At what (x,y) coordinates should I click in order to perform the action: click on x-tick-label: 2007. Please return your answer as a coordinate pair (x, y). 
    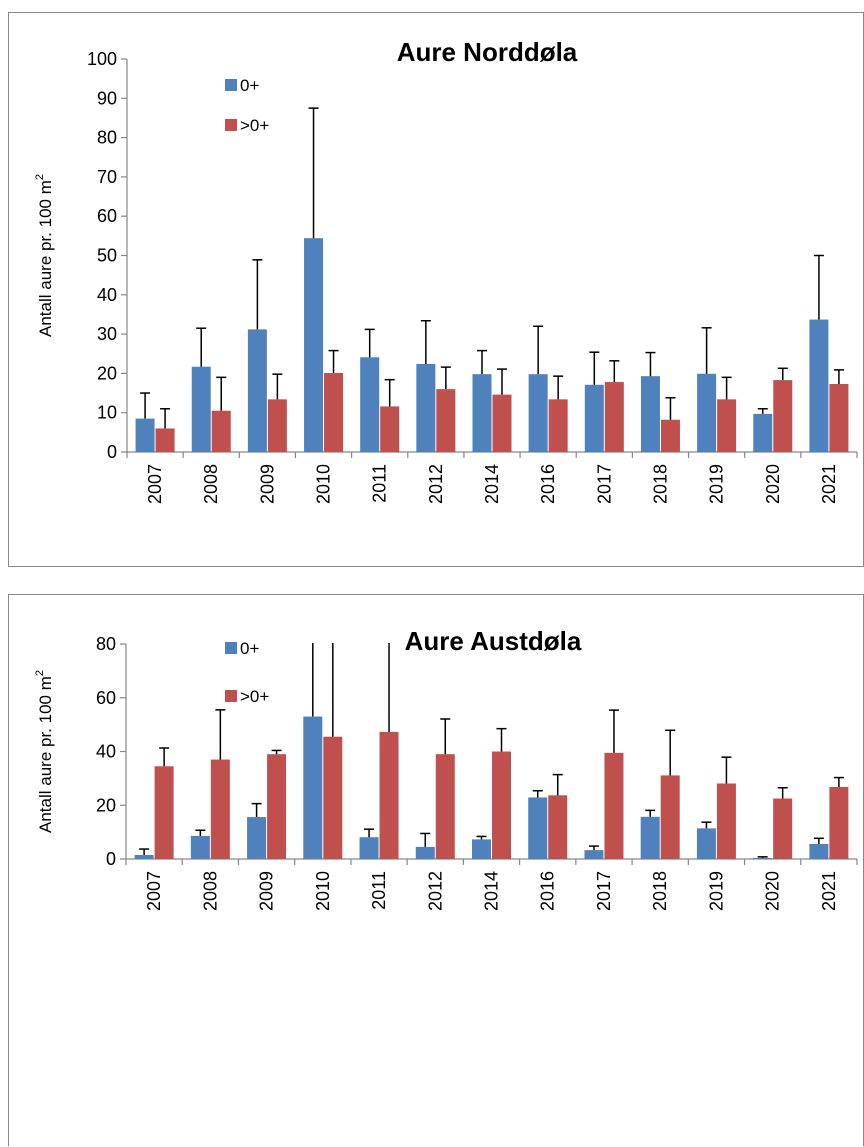
    Looking at the image, I should click on (154, 891).